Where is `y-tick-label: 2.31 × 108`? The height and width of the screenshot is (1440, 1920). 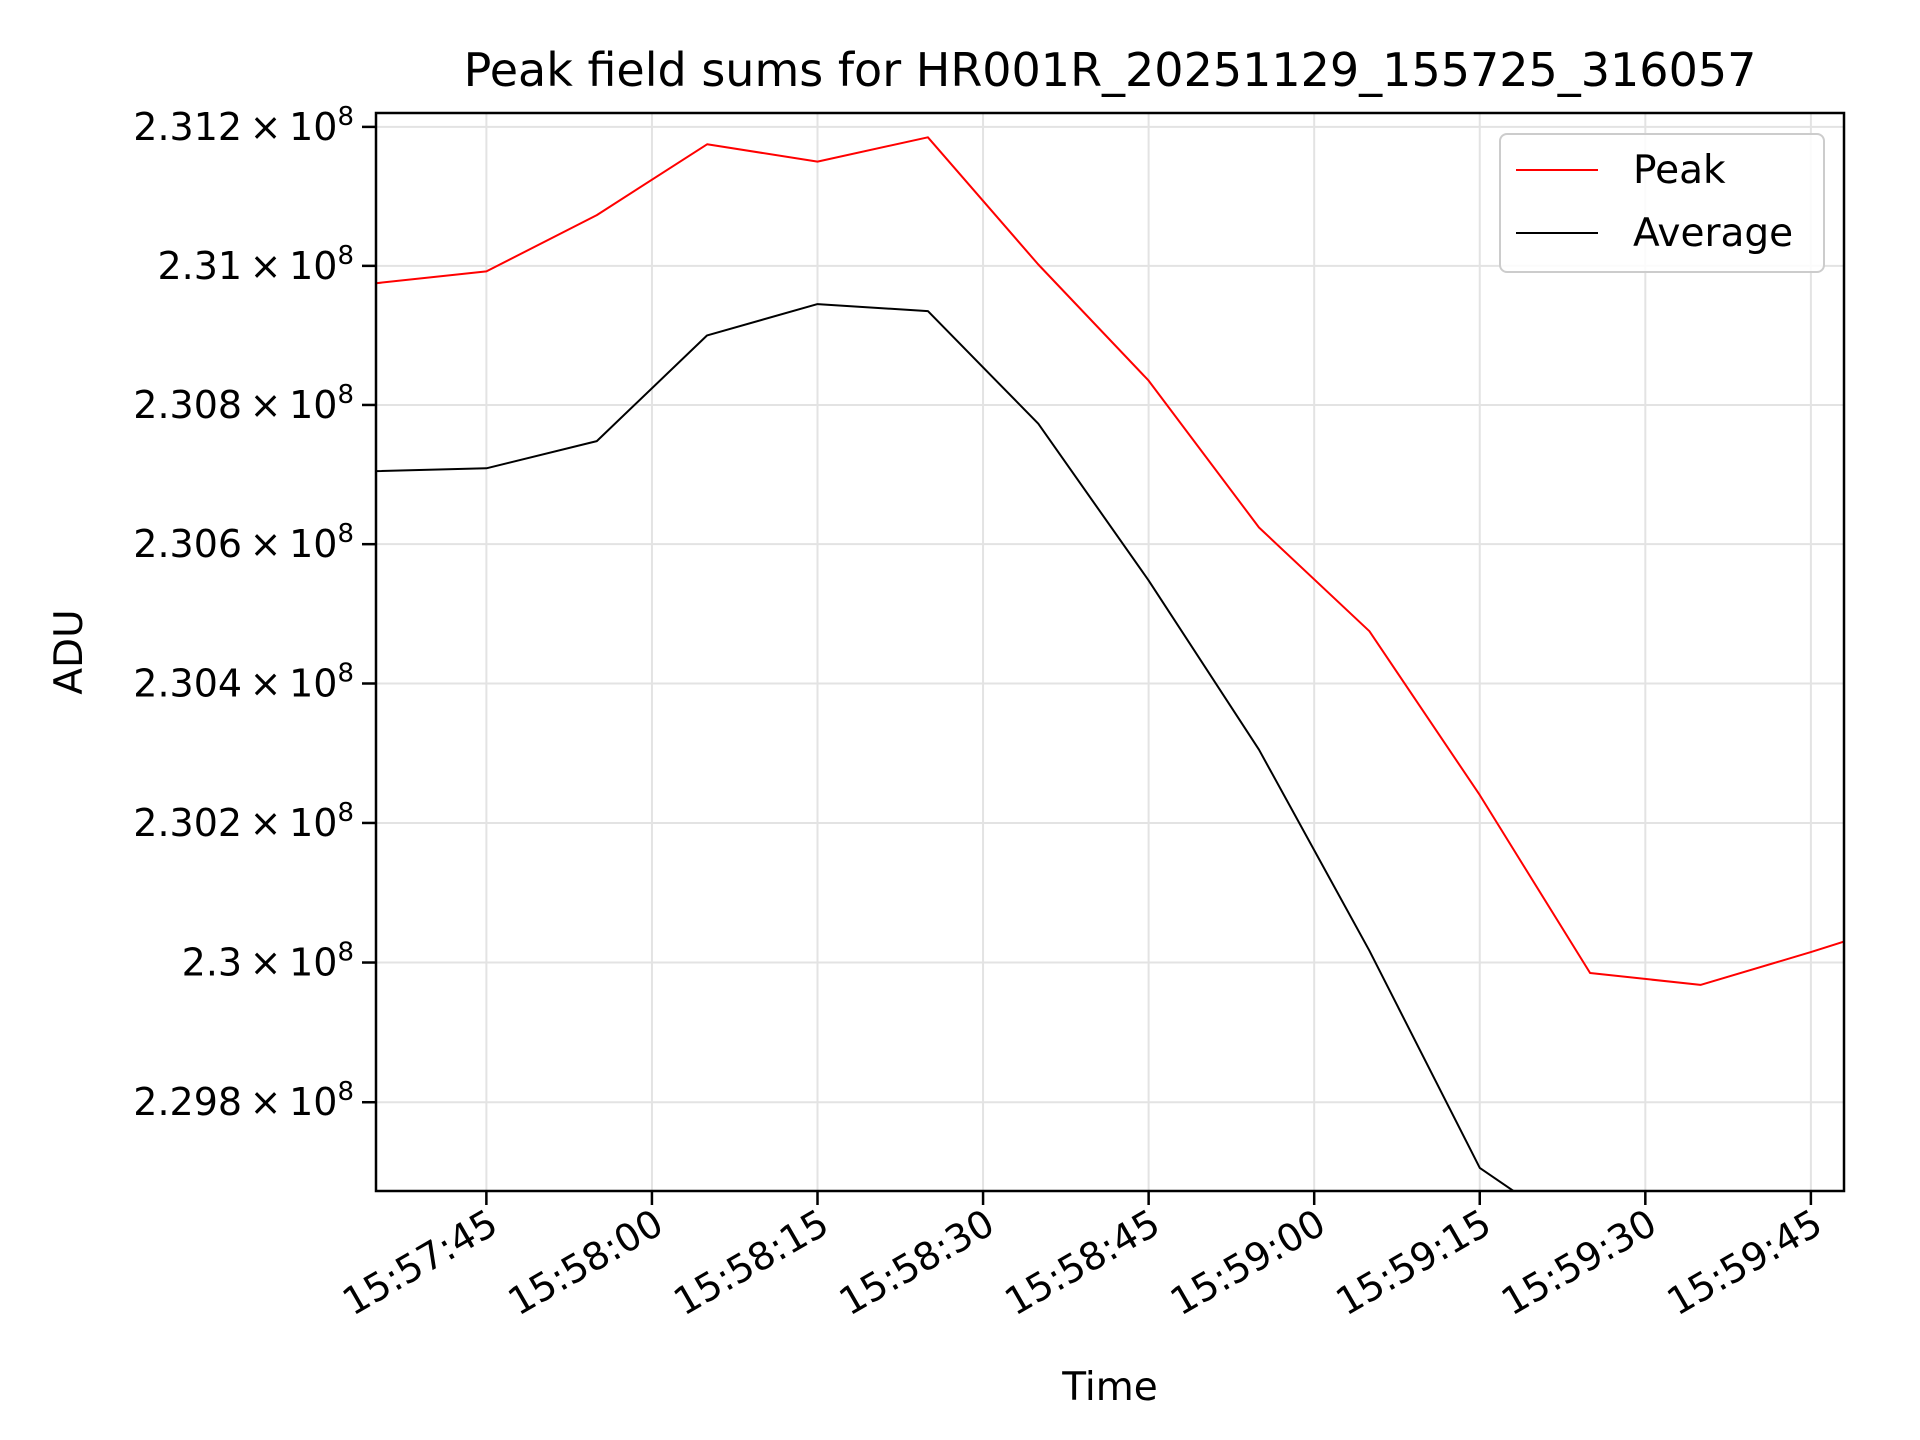 y-tick-label: 2.31 × 108 is located at coordinates (255, 264).